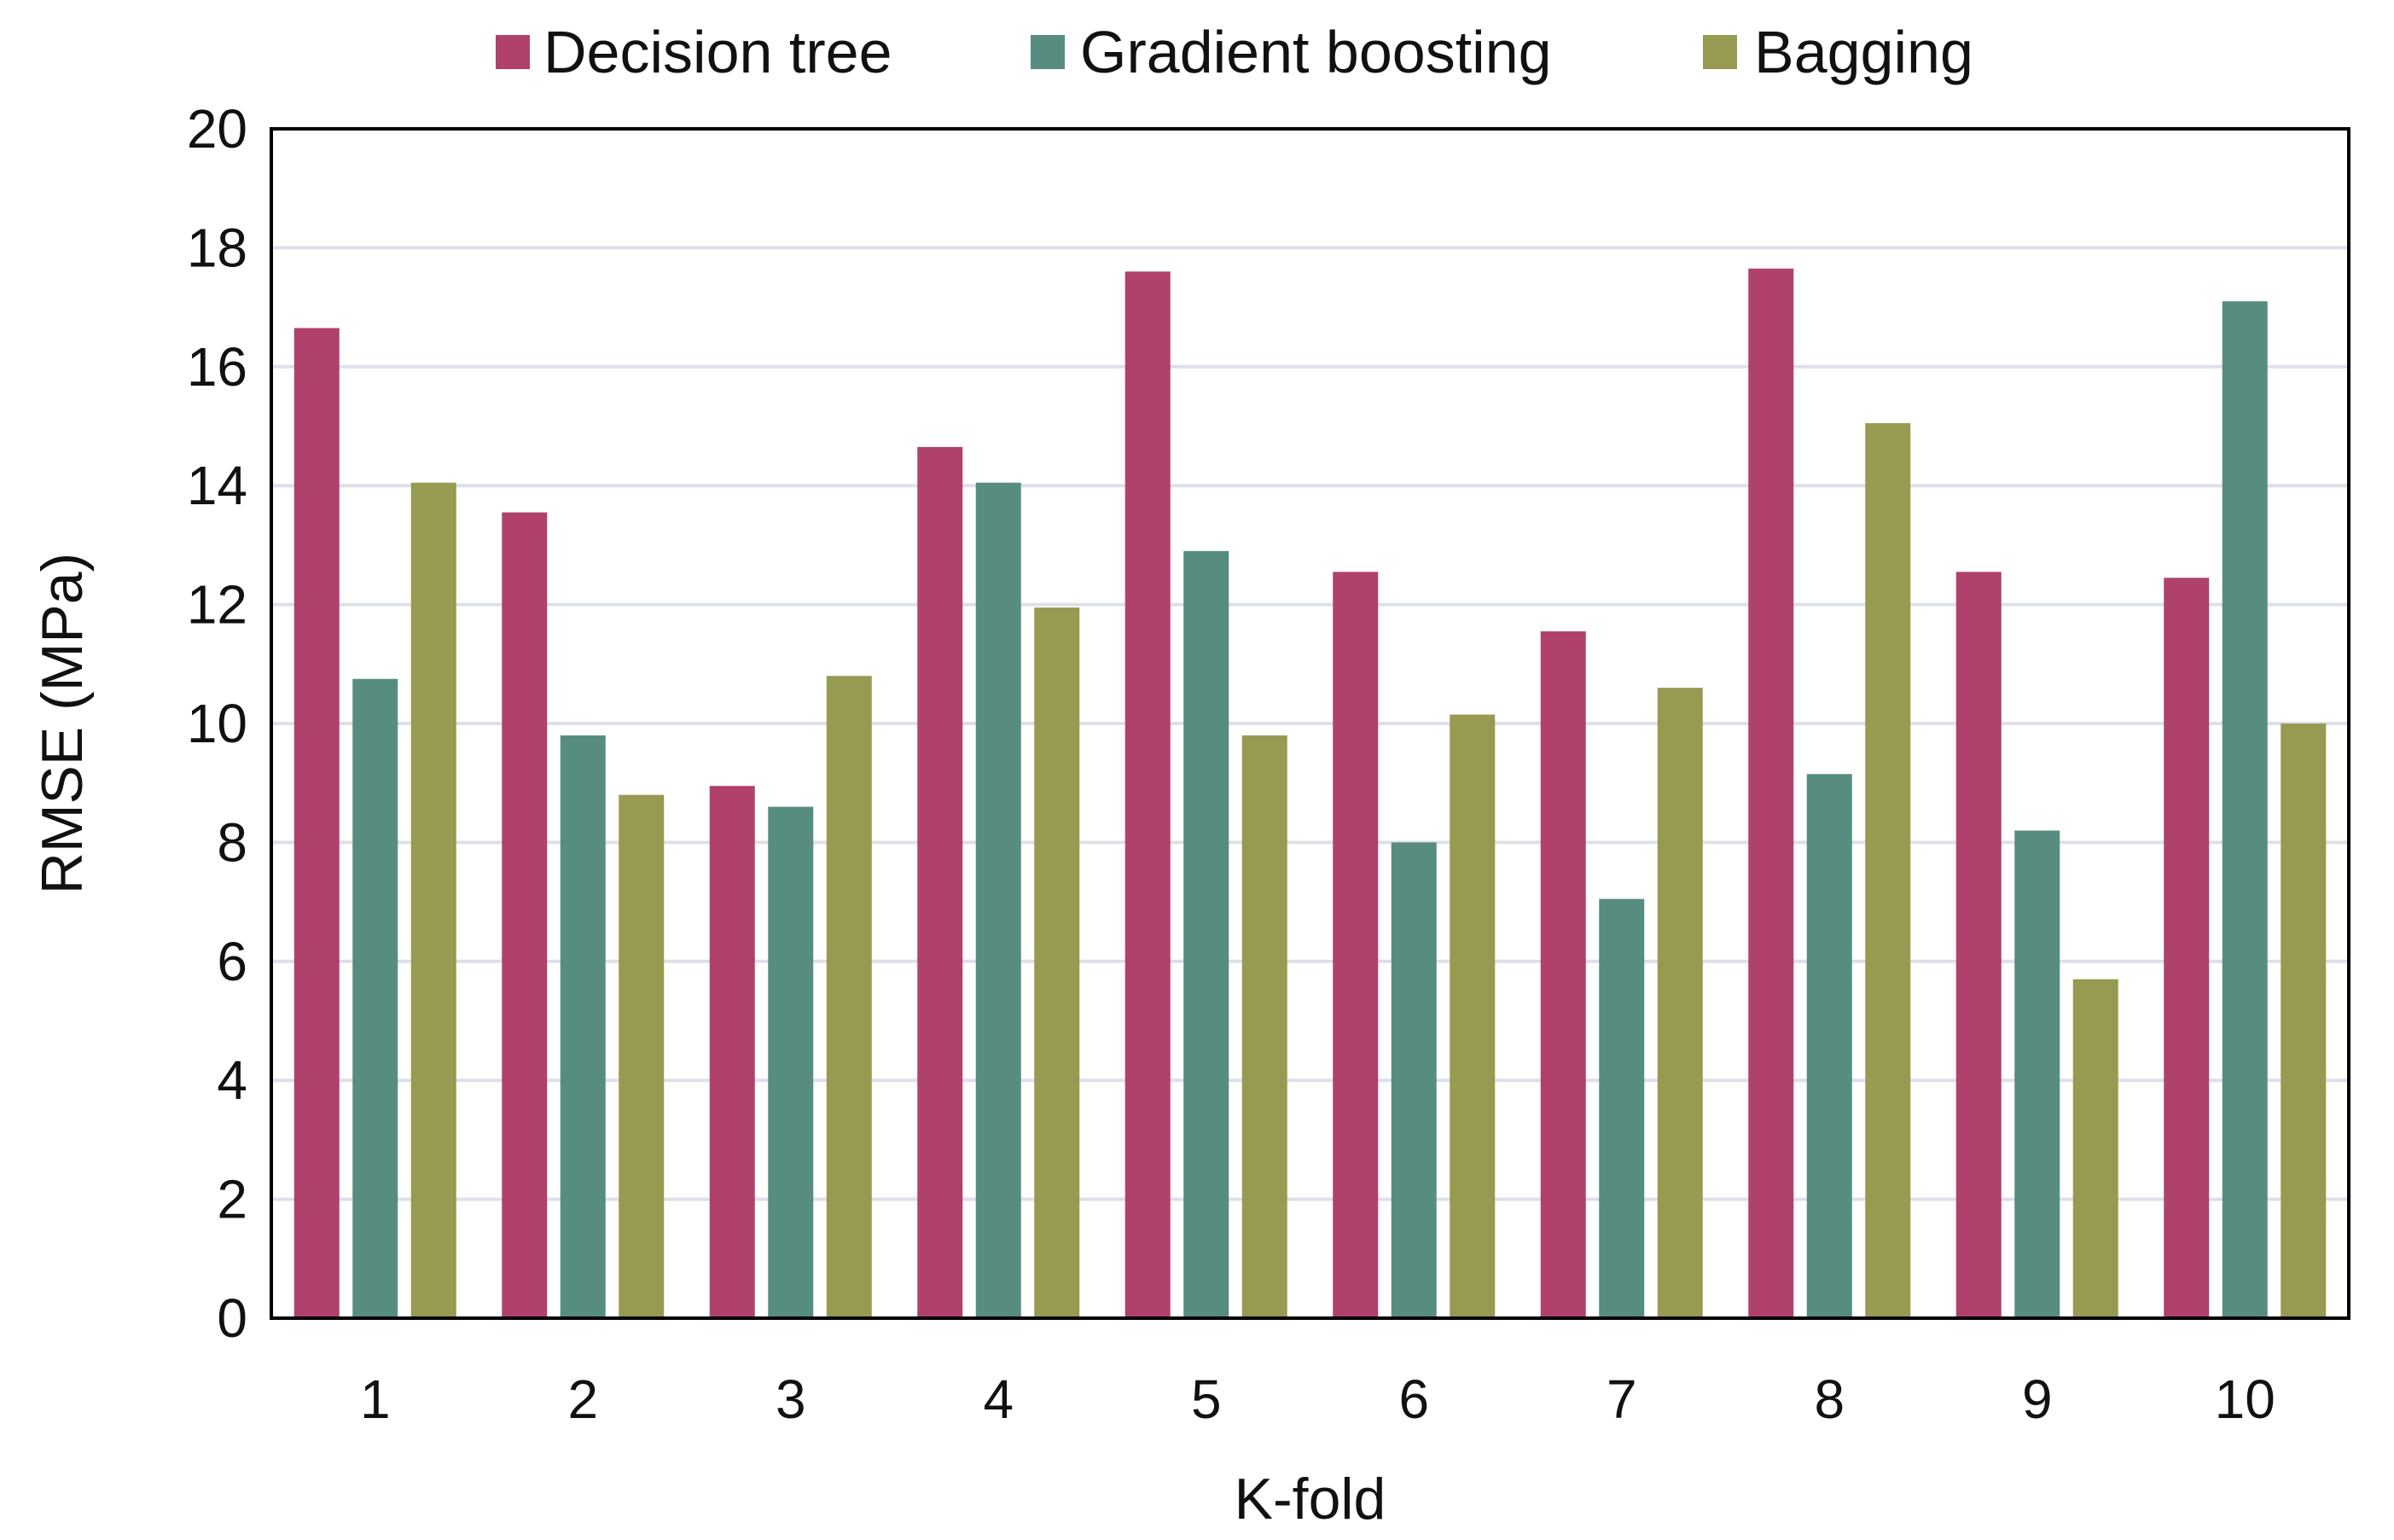 The width and height of the screenshot is (2394, 1540). What do you see at coordinates (217, 247) in the screenshot?
I see `y-tick-label: 18` at bounding box center [217, 247].